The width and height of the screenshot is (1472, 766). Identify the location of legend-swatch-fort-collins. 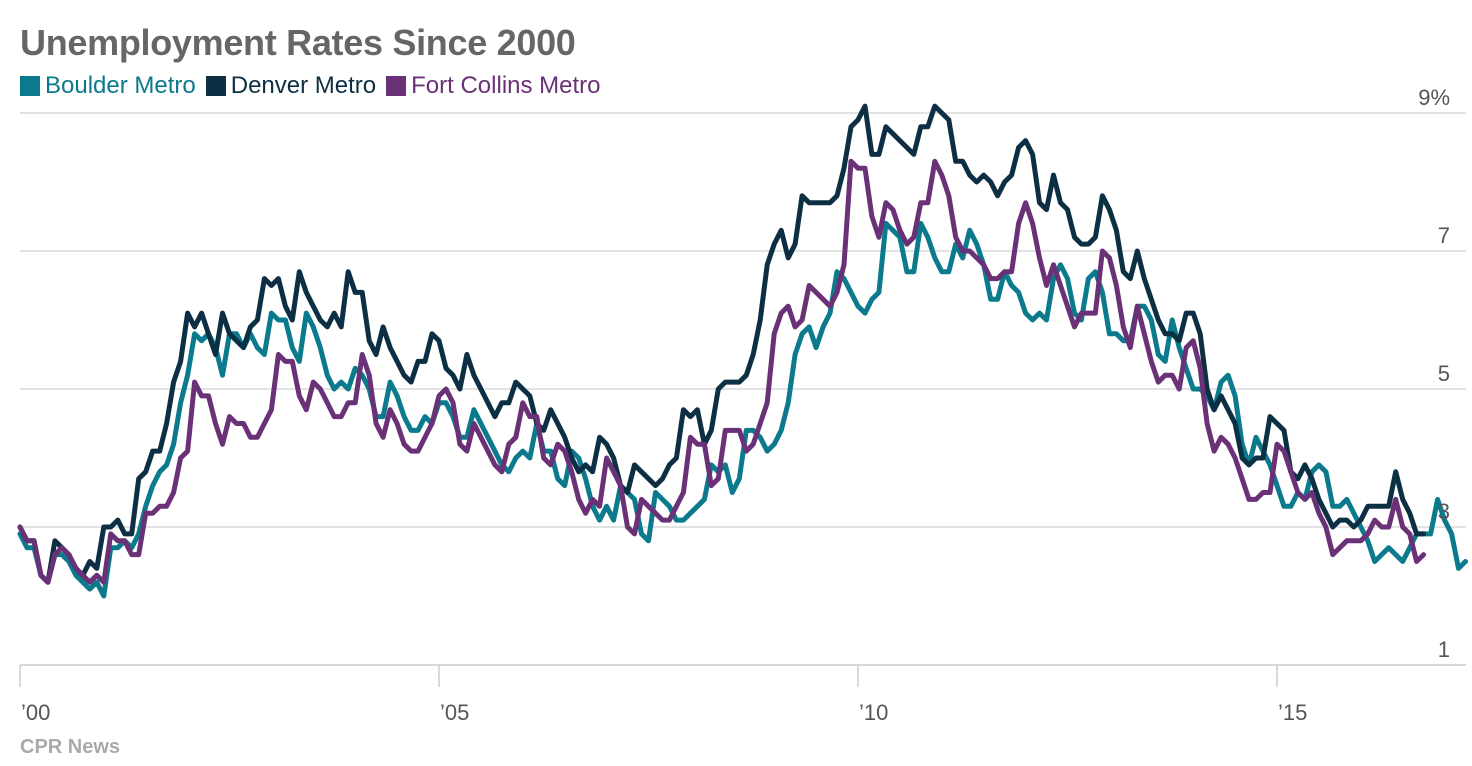
(396, 86).